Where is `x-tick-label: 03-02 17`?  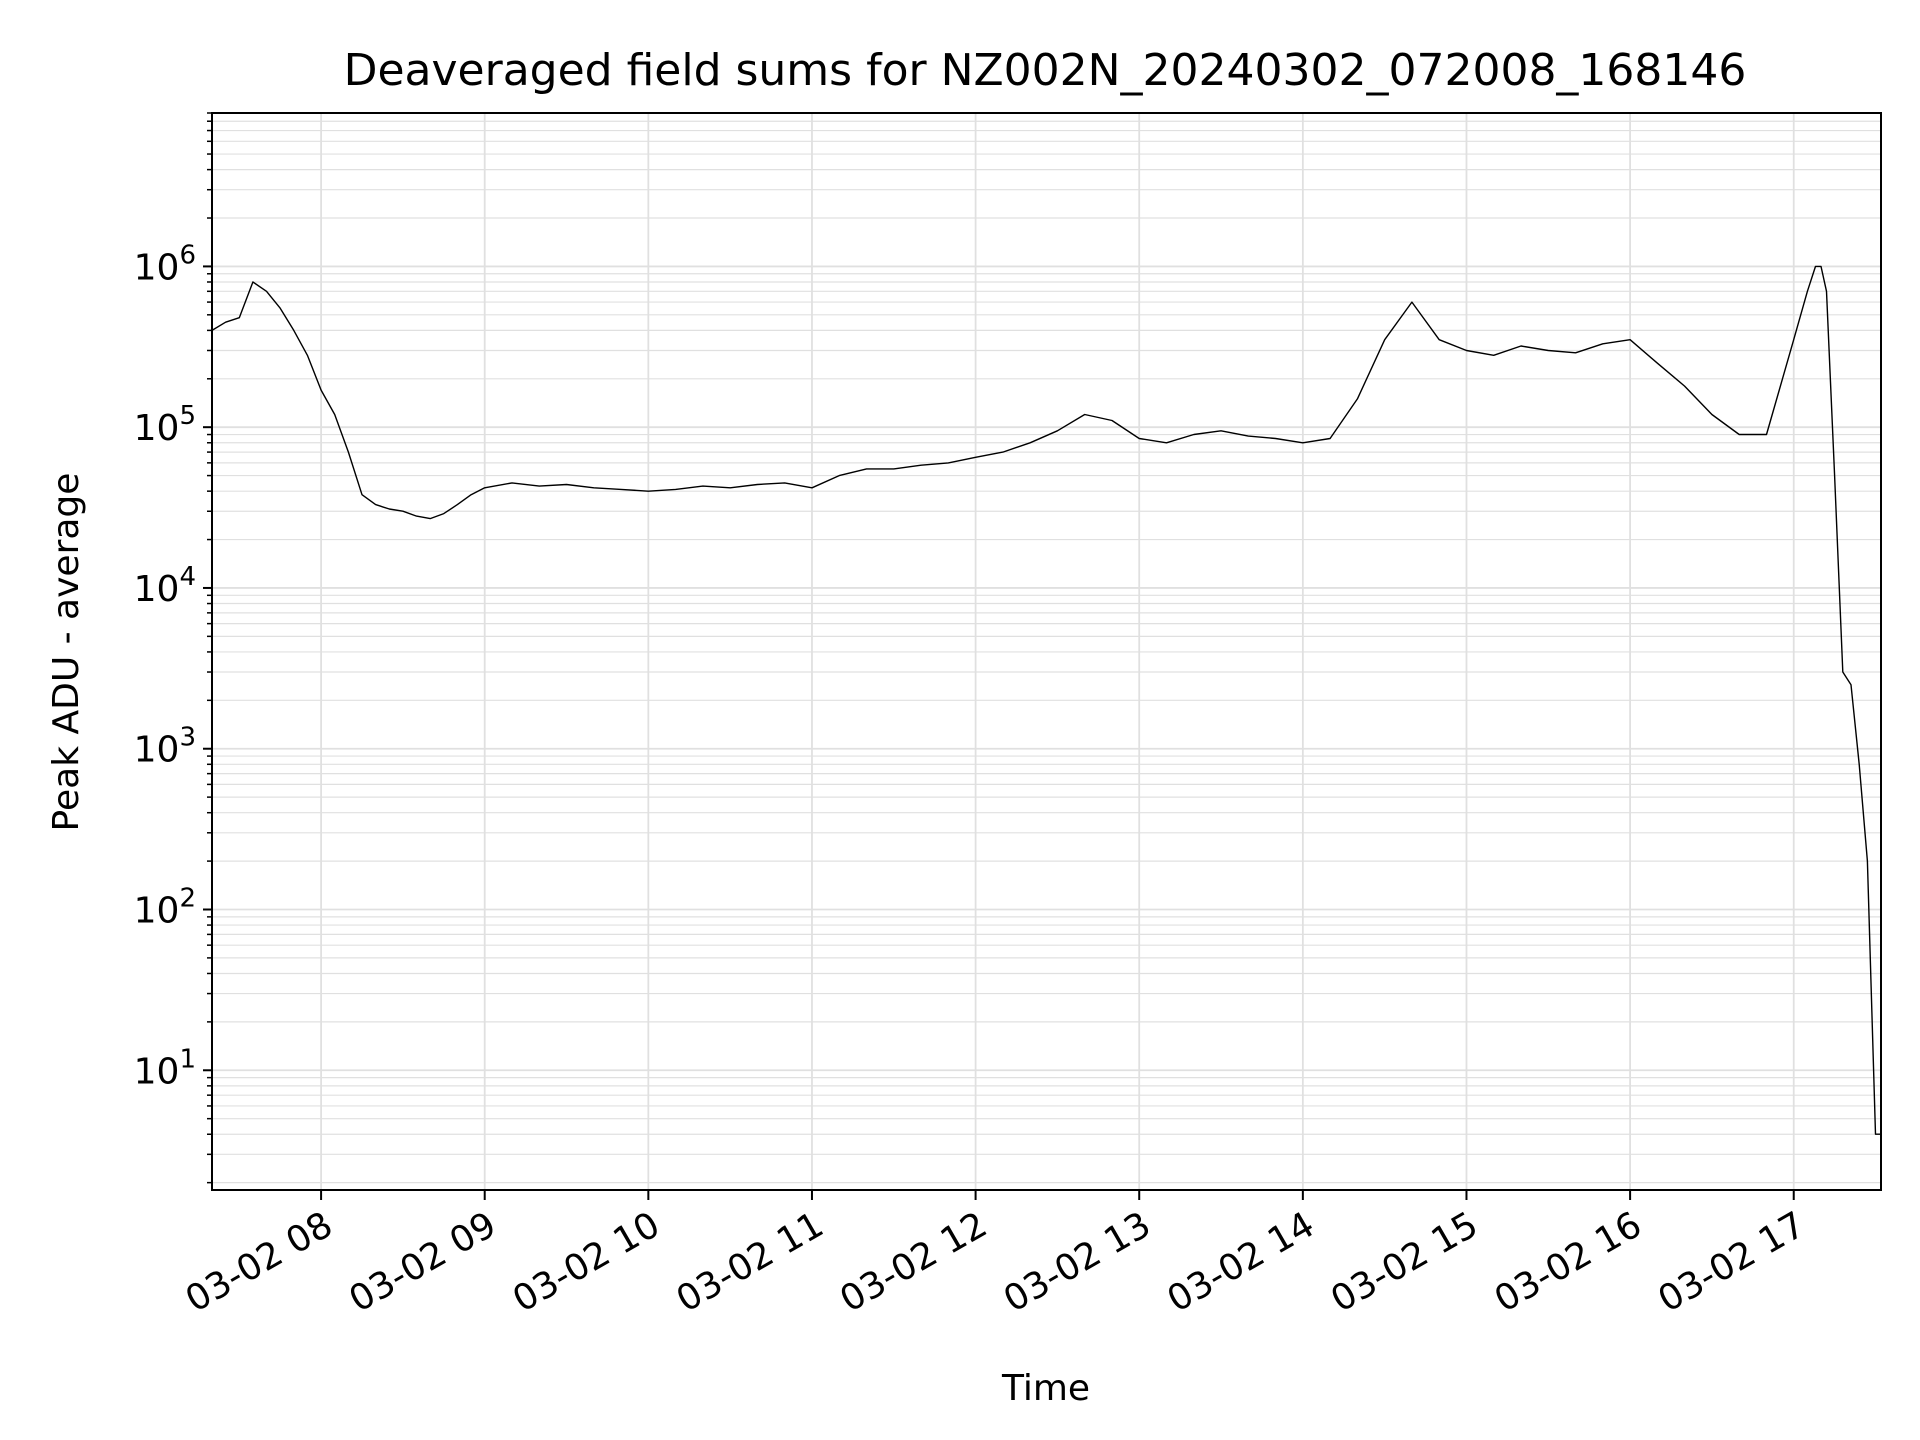
x-tick-label: 03-02 17 is located at coordinates (1732, 1262).